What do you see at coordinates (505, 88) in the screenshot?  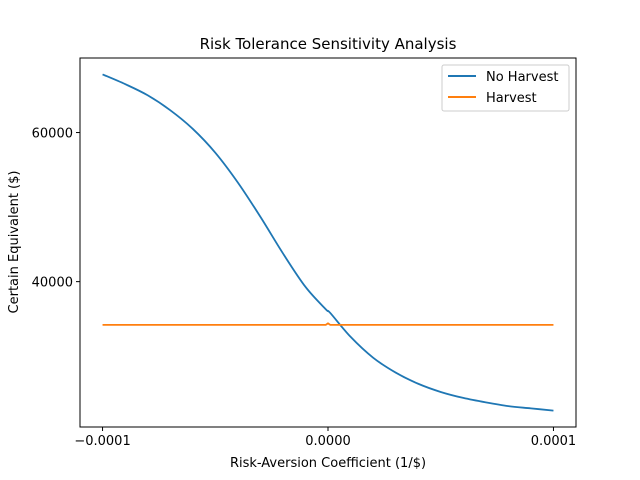 I see `legend: No Harvest Harvest` at bounding box center [505, 88].